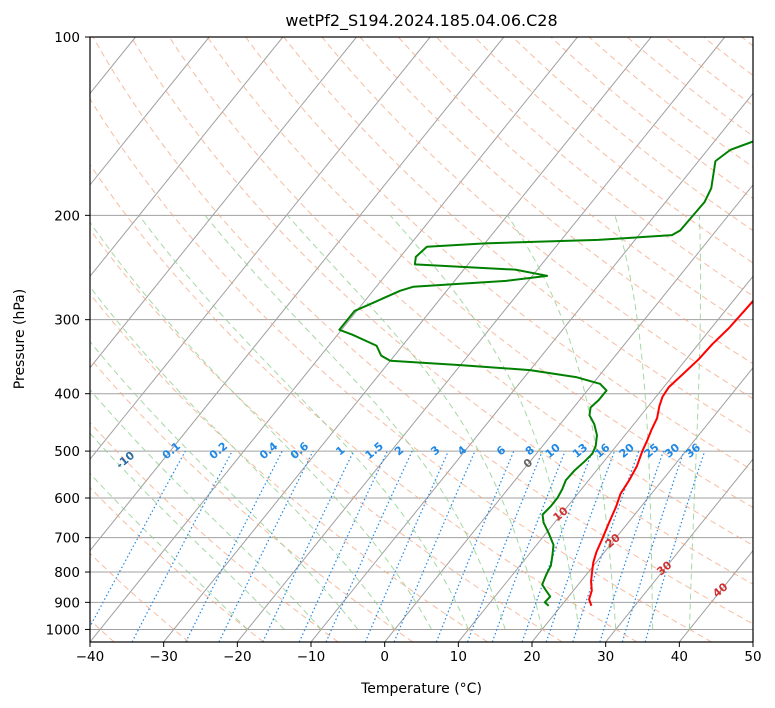 This screenshot has width=775, height=708. Describe the element at coordinates (679, 657) in the screenshot. I see `x-tick-label: 40` at that location.